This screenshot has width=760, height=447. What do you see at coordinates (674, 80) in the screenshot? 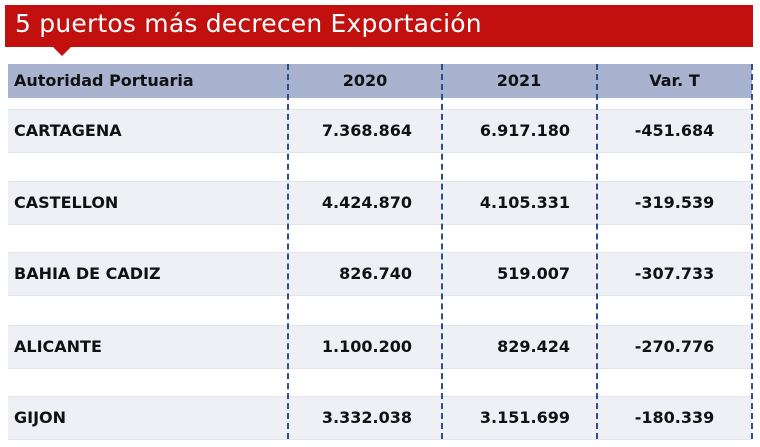
I see `header-var: Var. T` at bounding box center [674, 80].